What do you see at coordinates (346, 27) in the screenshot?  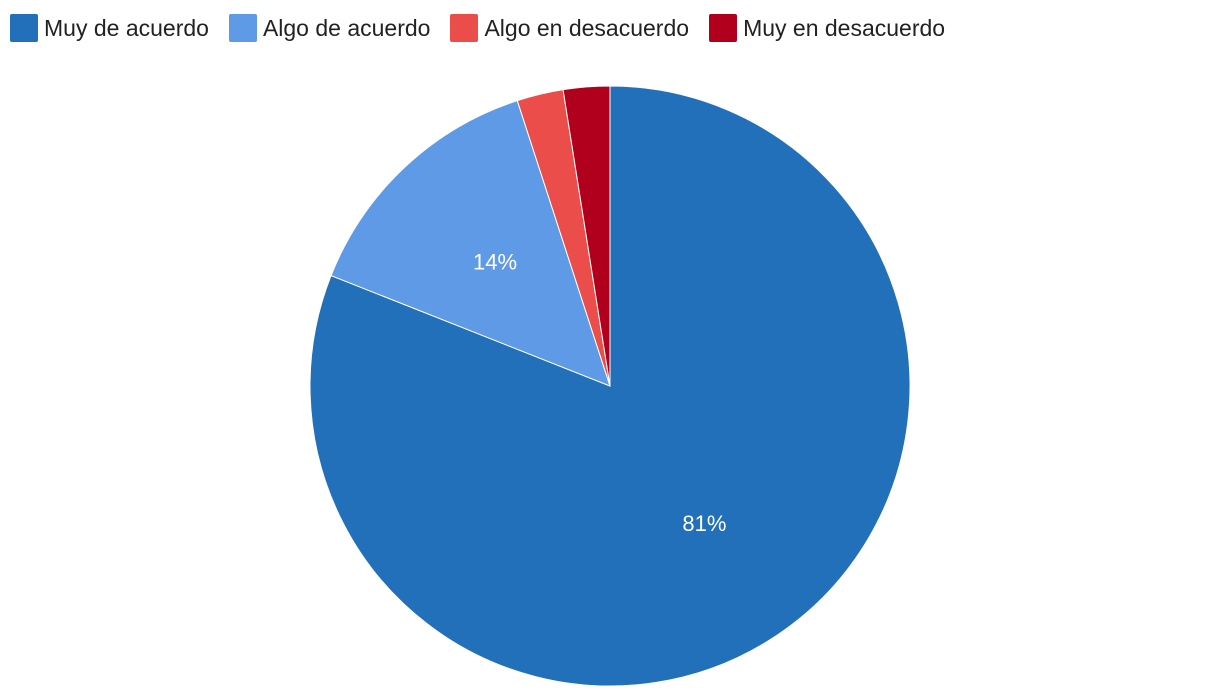 I see `legend-label: Algo de acuerdo` at bounding box center [346, 27].